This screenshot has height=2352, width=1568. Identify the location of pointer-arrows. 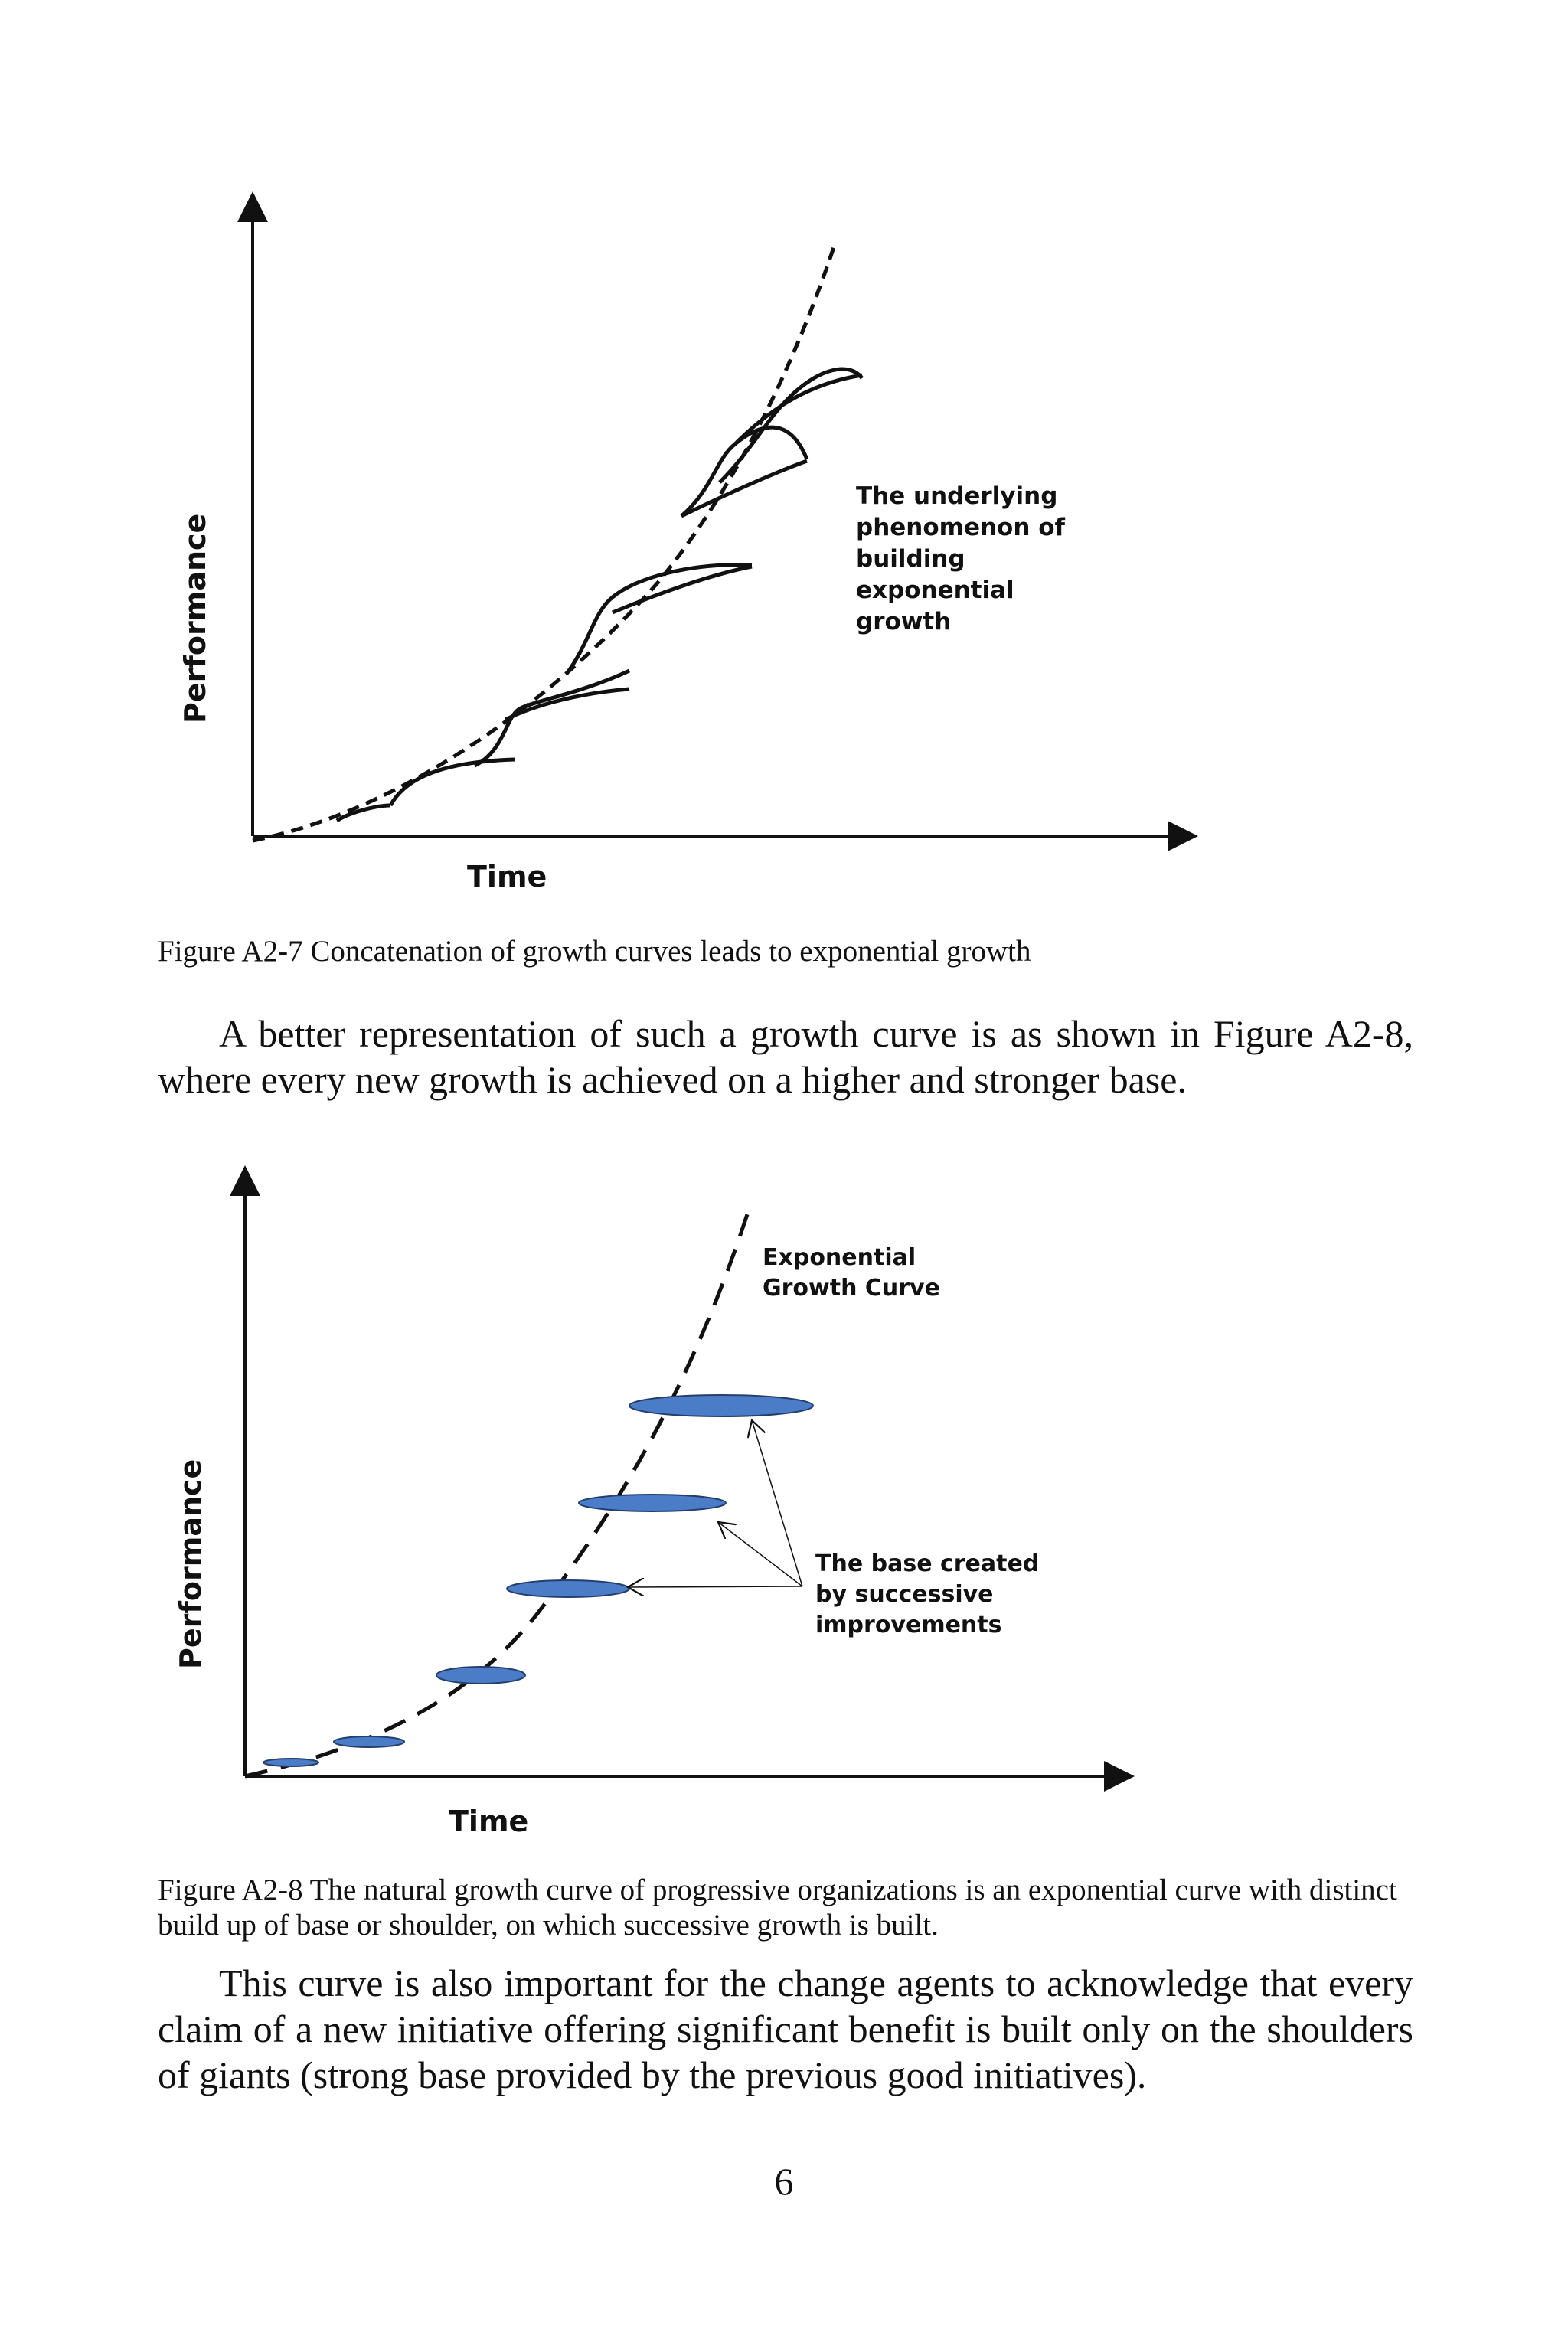
(715, 1503).